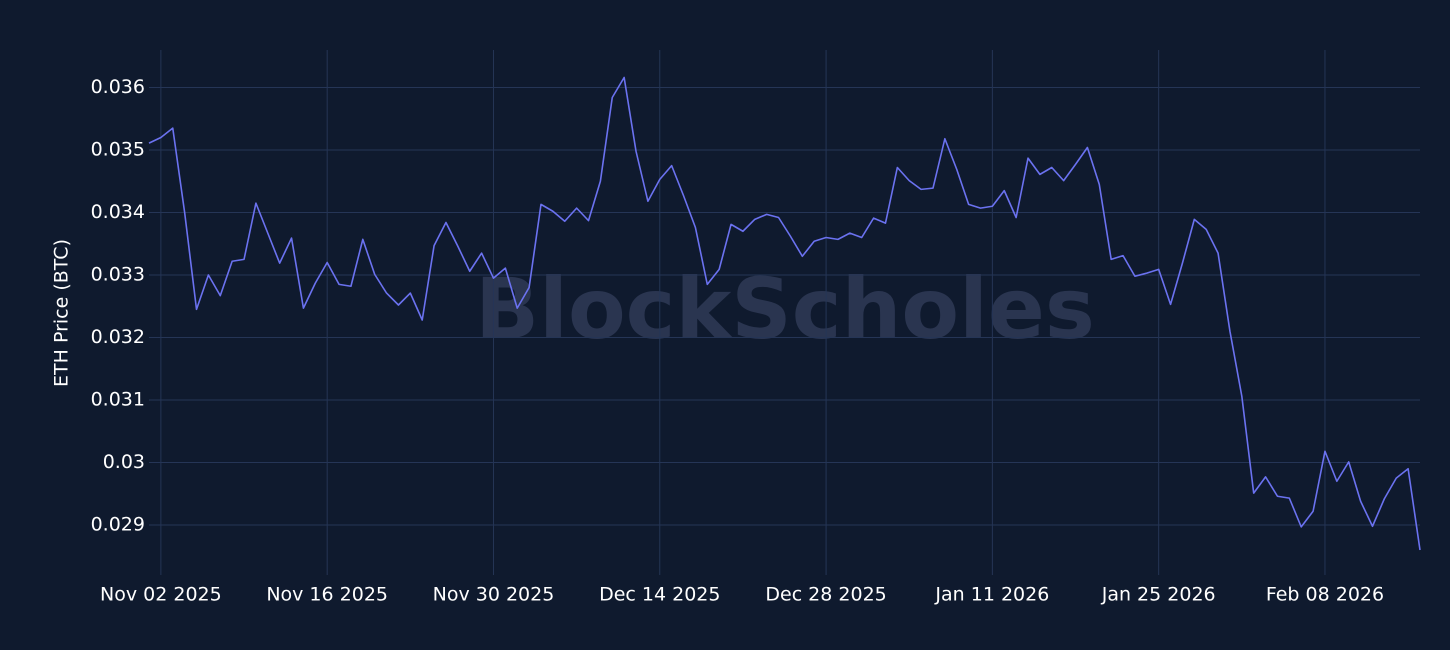 The image size is (1450, 650). I want to click on x-tick-label: Dec 28 2025, so click(825, 595).